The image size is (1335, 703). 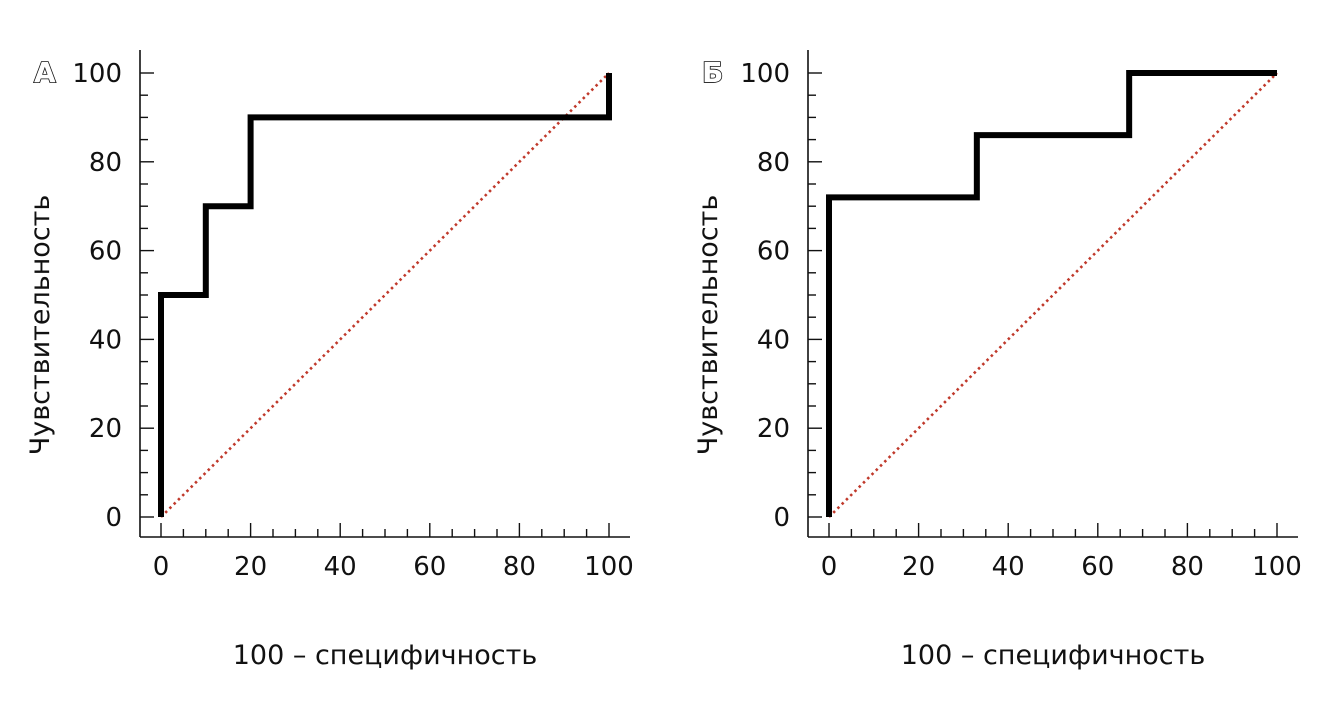 I want to click on panel-label: А, so click(x=45, y=72).